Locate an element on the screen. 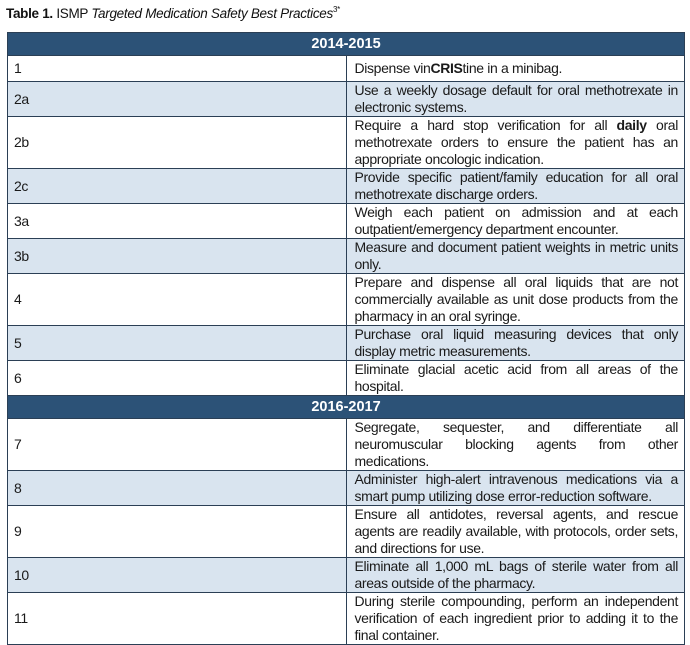 This screenshot has width=690, height=645. row-number: 3a is located at coordinates (177, 221).